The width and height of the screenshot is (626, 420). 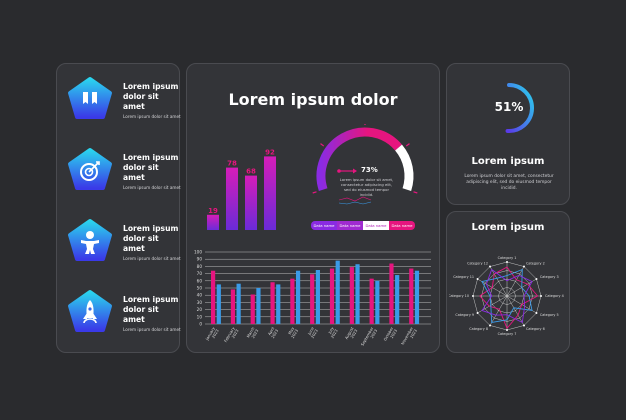 What do you see at coordinates (200, 309) in the screenshot?
I see `y-tick-label: 20` at bounding box center [200, 309].